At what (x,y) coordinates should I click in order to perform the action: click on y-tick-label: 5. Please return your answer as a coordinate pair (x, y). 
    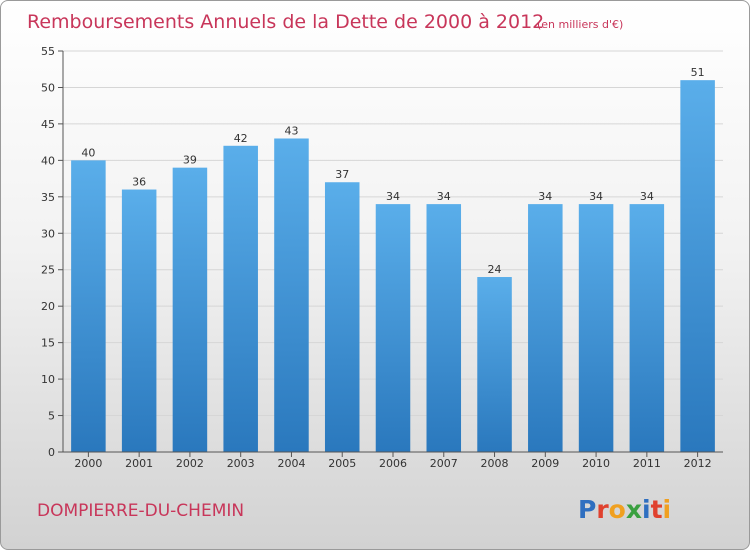
    Looking at the image, I should click on (51, 416).